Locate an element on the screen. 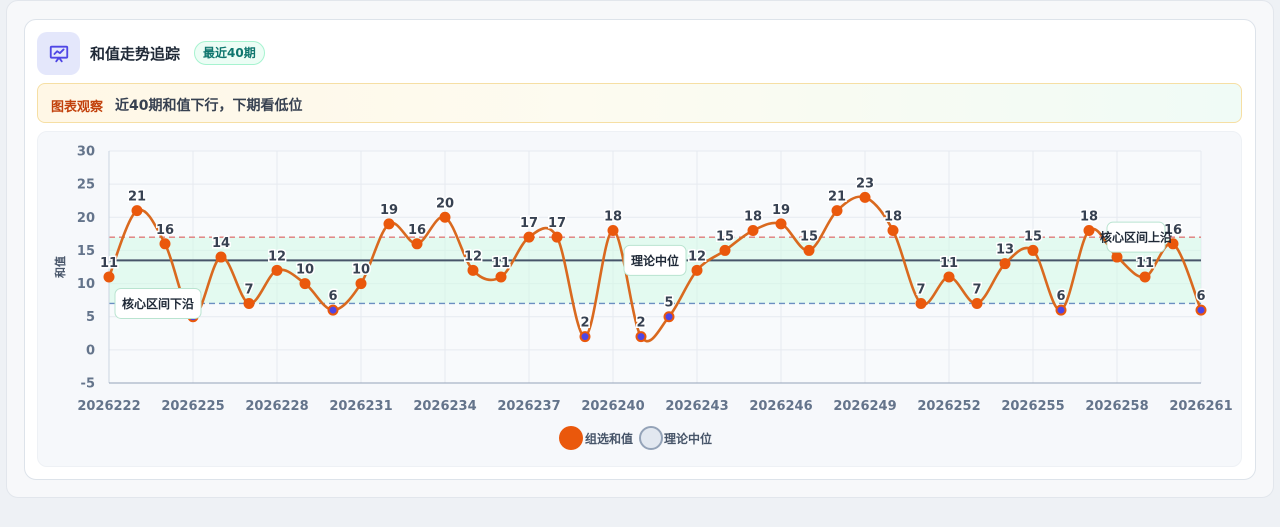 Image resolution: width=1280 pixels, height=527 pixels. data-label: 20 is located at coordinates (445, 203).